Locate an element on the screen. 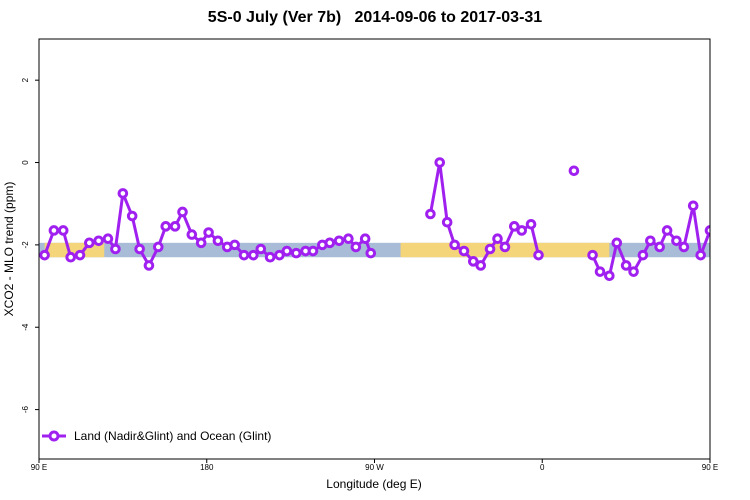 This screenshot has width=750, height=500. y-axis: 2 0 -2 -4 -6 is located at coordinates (30, 245).